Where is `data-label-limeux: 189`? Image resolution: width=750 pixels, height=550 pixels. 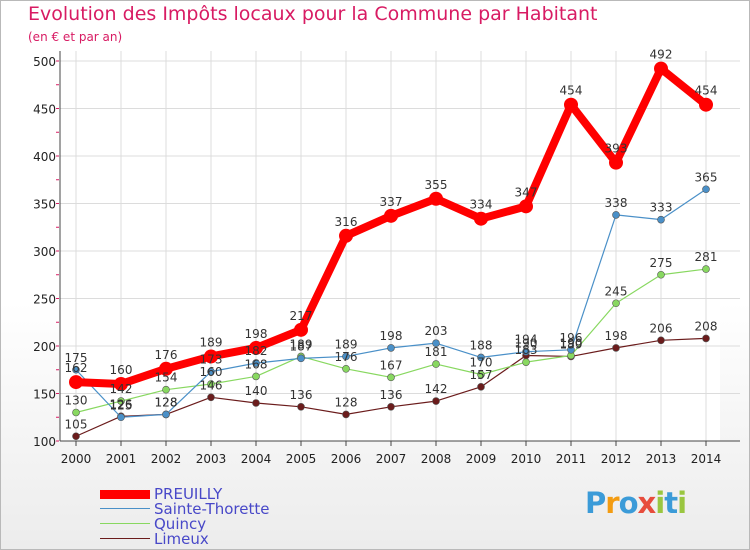 data-label-limeux: 189 is located at coordinates (571, 344).